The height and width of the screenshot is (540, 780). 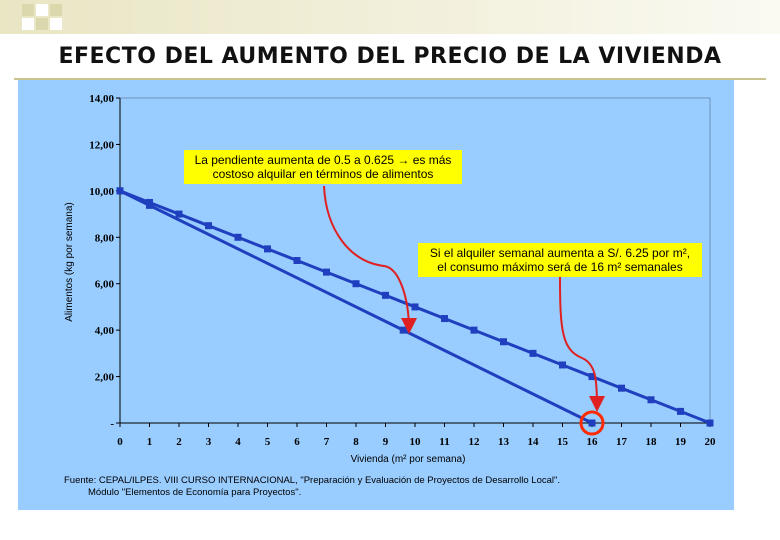 What do you see at coordinates (504, 442) in the screenshot?
I see `x-tick-label: 13` at bounding box center [504, 442].